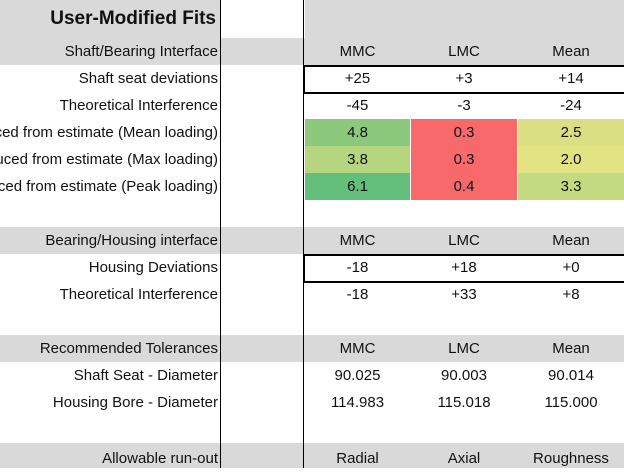 The width and height of the screenshot is (624, 472). What do you see at coordinates (141, 51) in the screenshot?
I see `shaft-header-label: Shaft/Bearing Interface` at bounding box center [141, 51].